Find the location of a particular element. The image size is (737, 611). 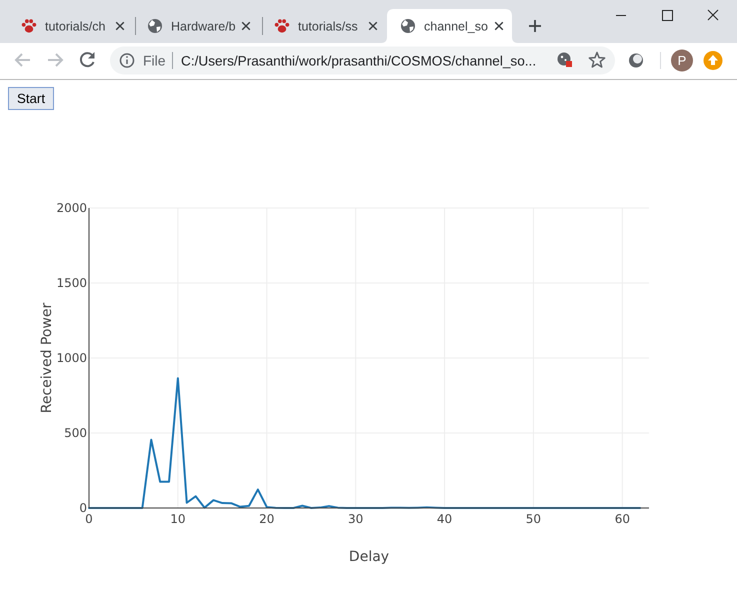

text: Start is located at coordinates (31, 98).